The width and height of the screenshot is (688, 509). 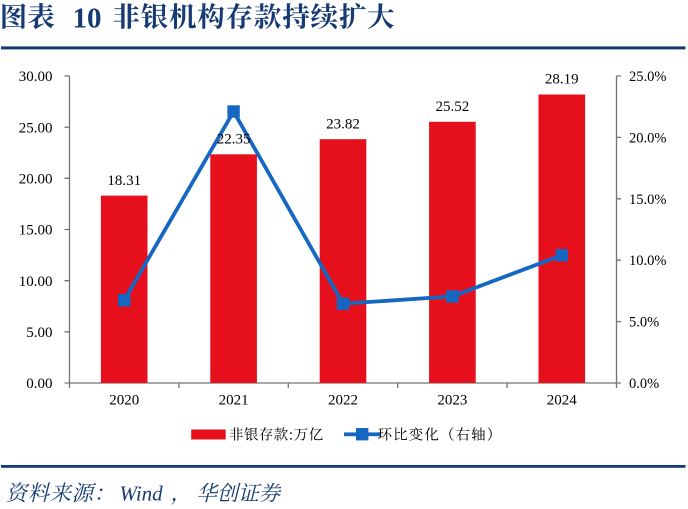 What do you see at coordinates (39, 384) in the screenshot?
I see `svg-text: 0.00` at bounding box center [39, 384].